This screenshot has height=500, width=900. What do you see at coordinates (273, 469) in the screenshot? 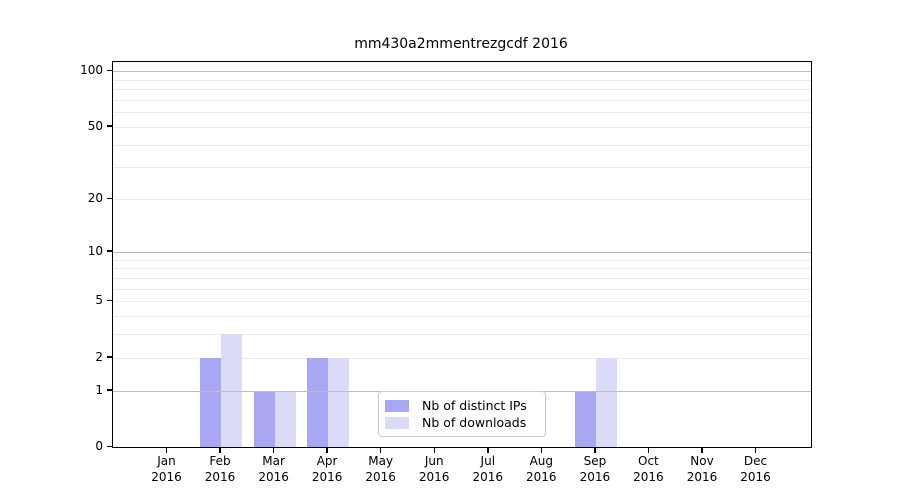
I see `x-tick-label-mar: Mar 2016` at bounding box center [273, 469].